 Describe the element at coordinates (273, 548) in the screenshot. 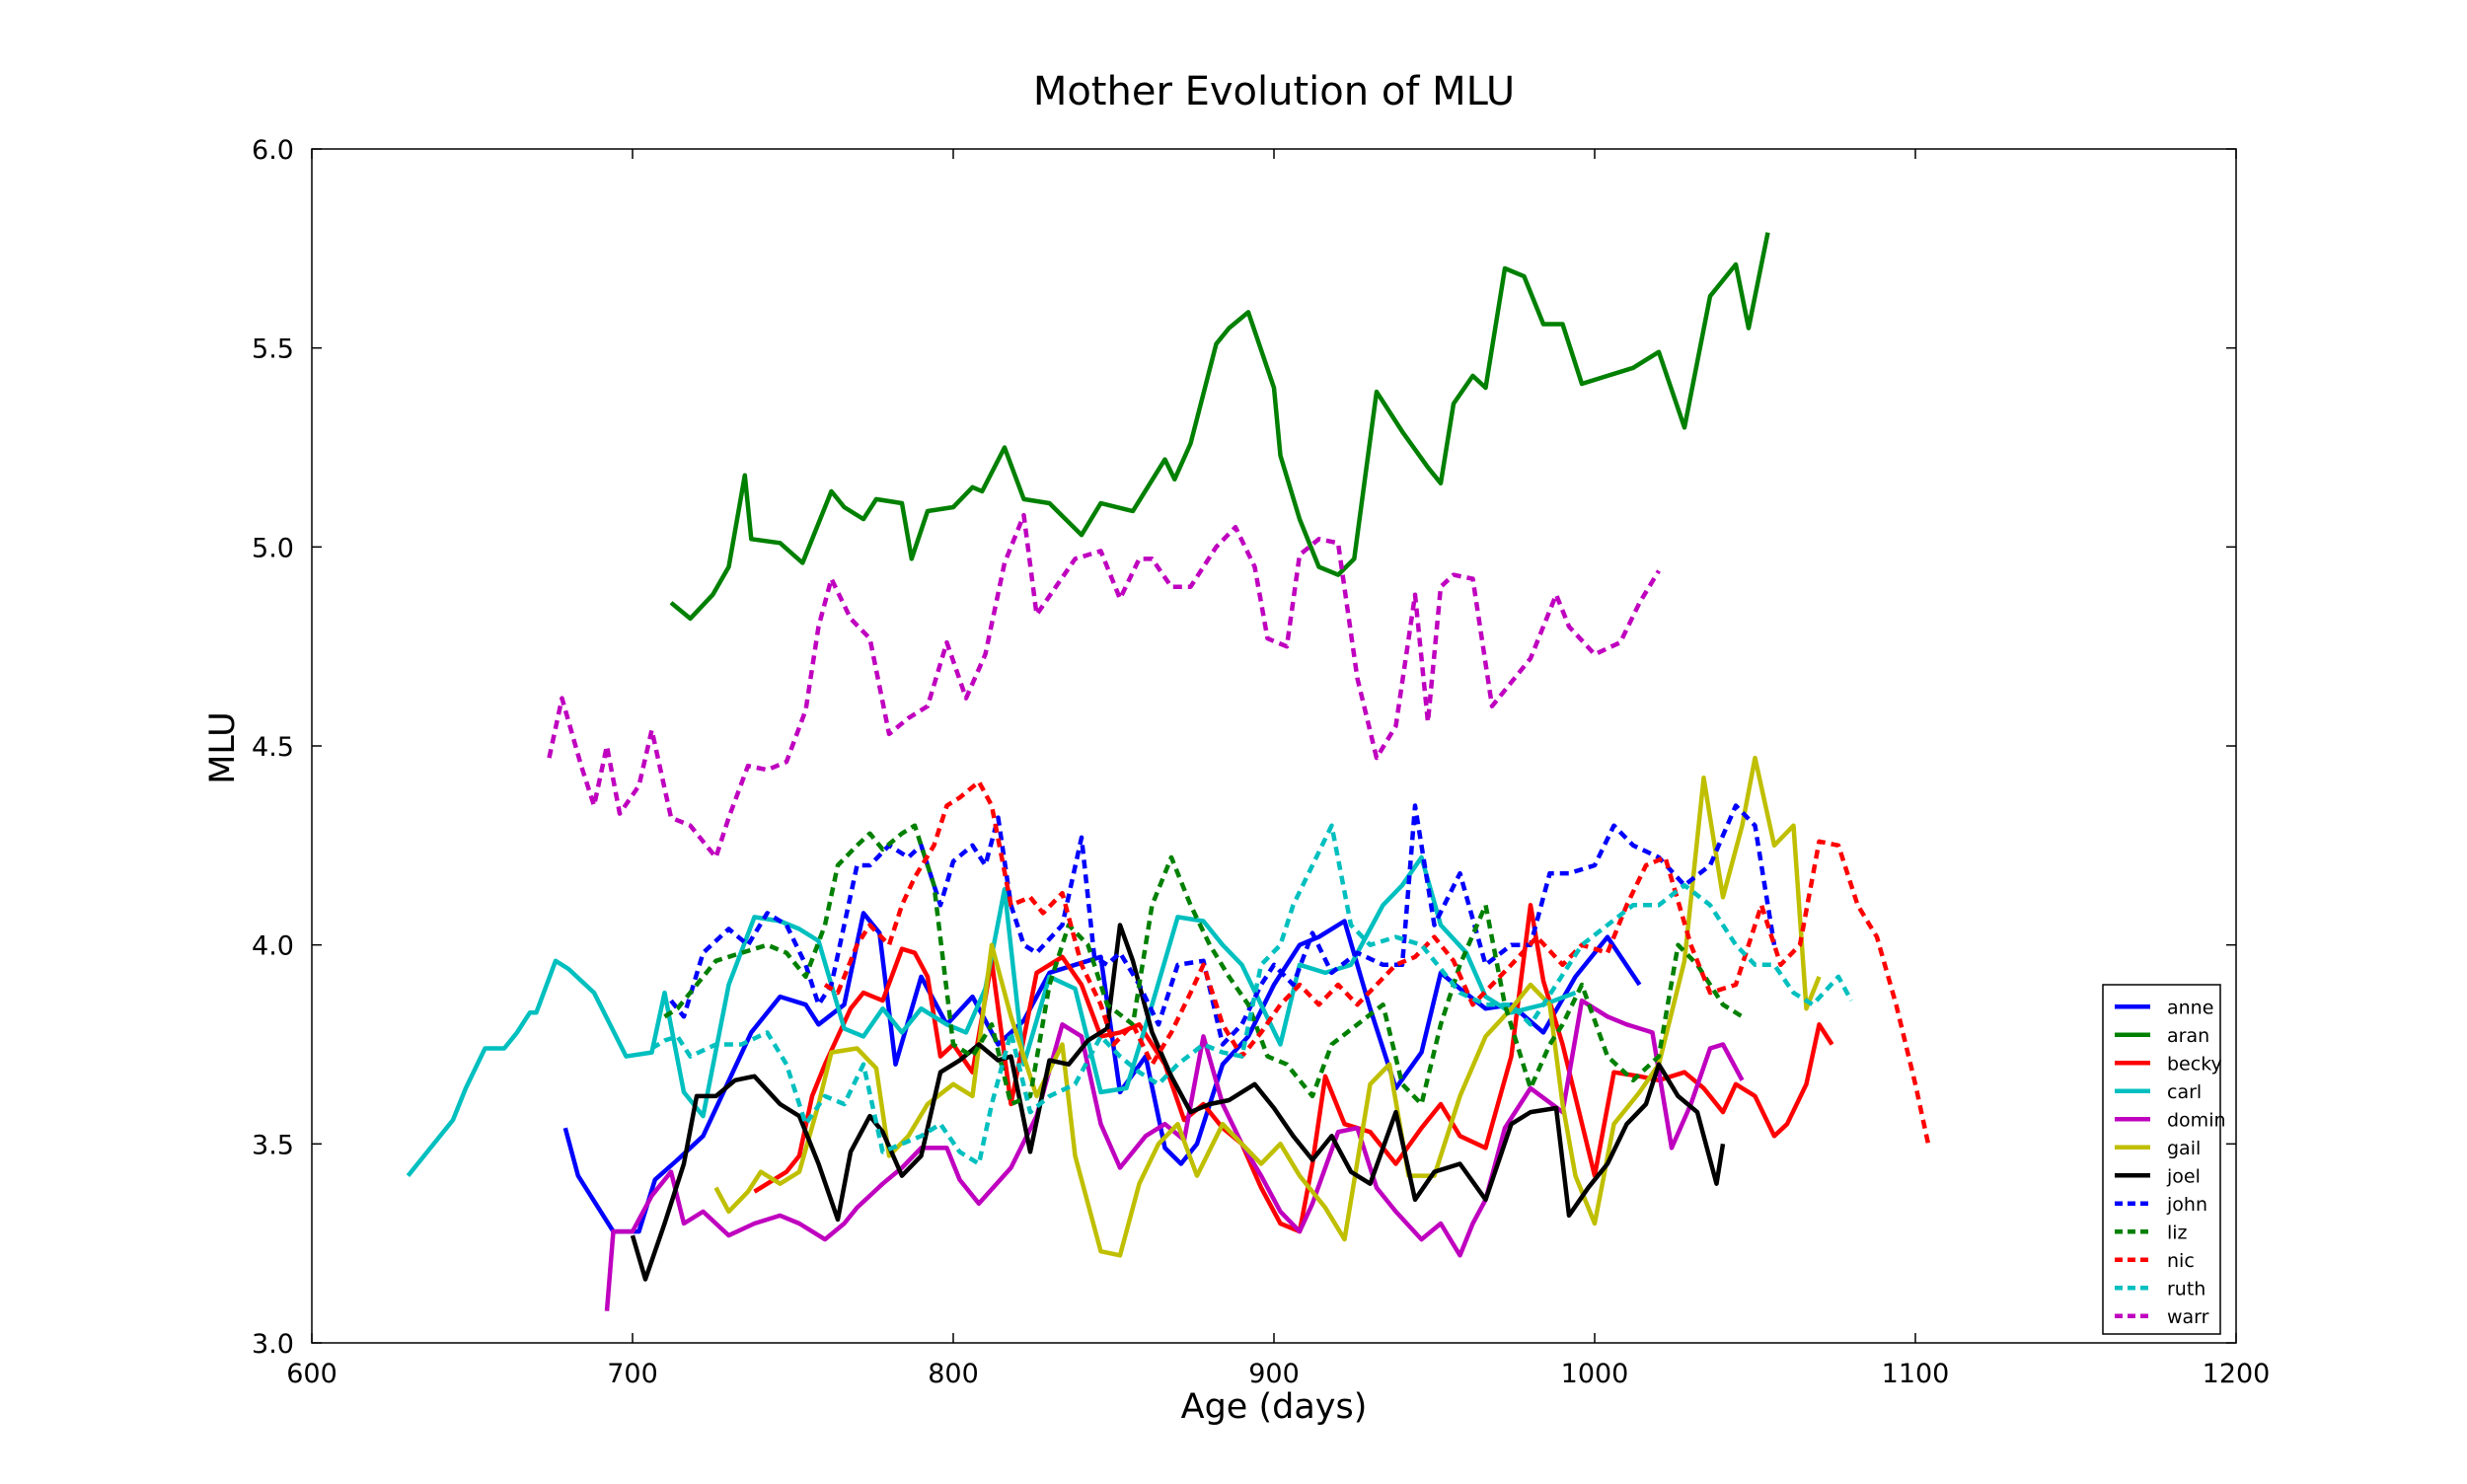

I see `y-tick-label: 5.0` at that location.